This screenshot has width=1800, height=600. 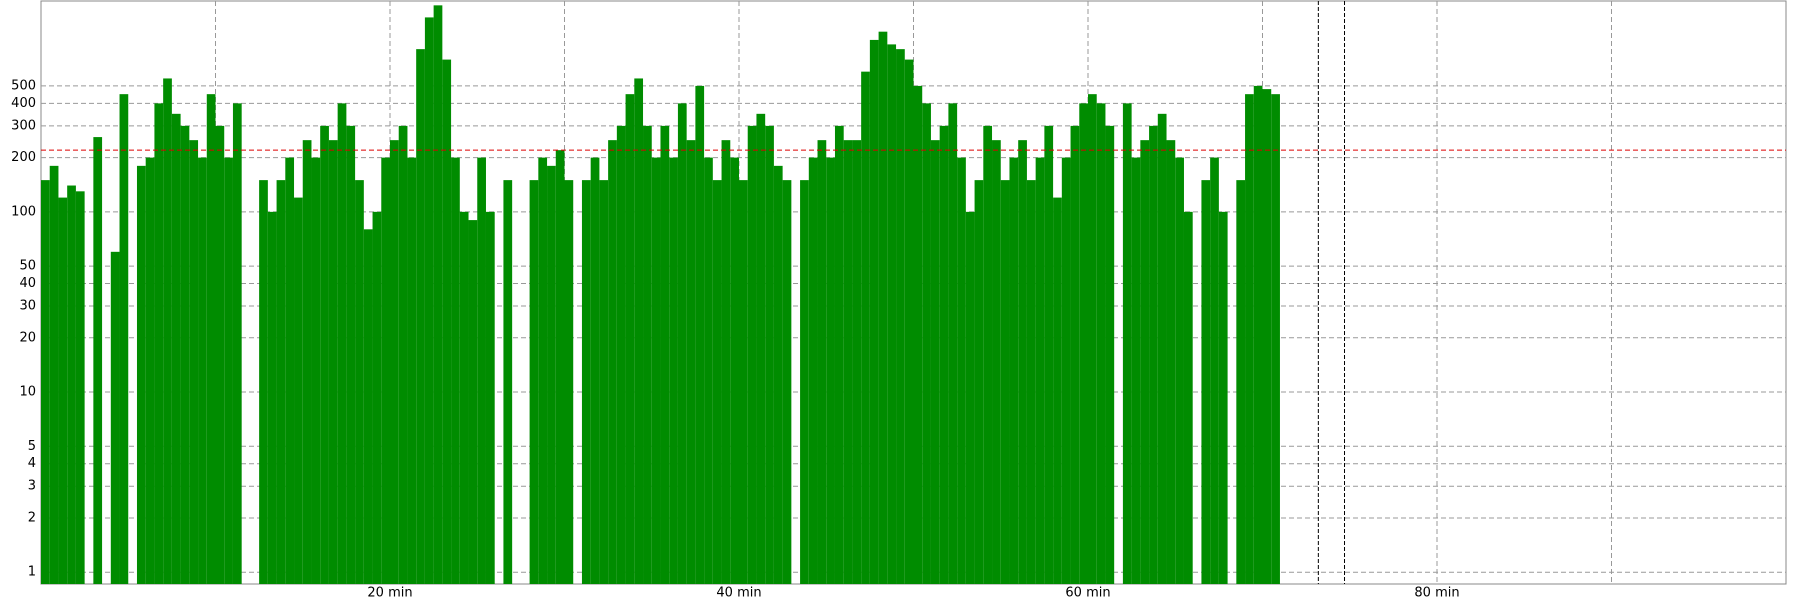 What do you see at coordinates (32, 486) in the screenshot?
I see `y-tick-label: 3` at bounding box center [32, 486].